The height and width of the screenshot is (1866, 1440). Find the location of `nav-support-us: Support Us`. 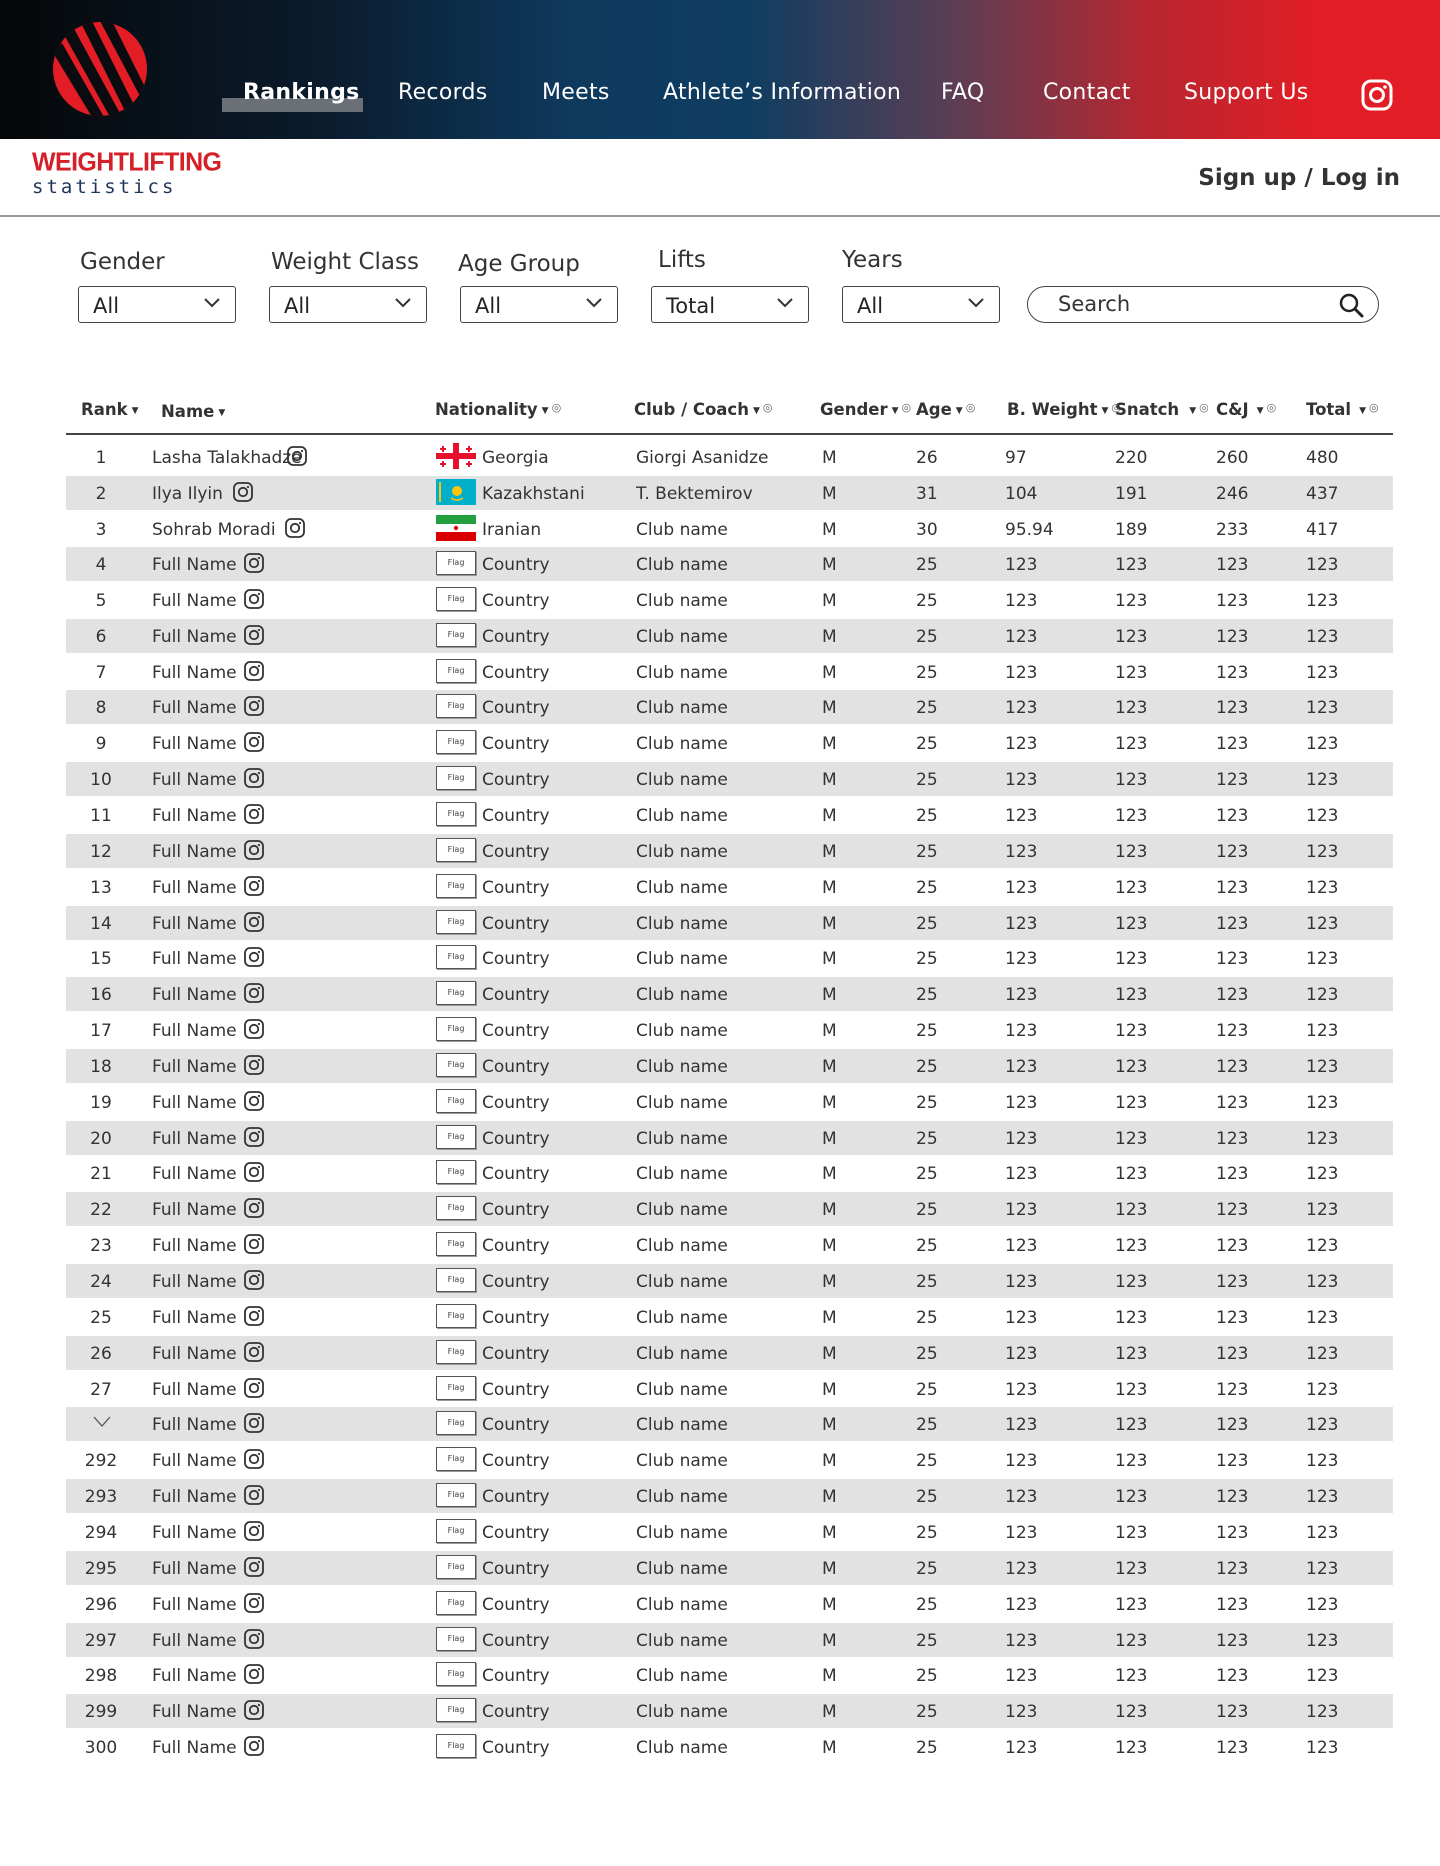

nav-support-us: Support Us is located at coordinates (1246, 92).